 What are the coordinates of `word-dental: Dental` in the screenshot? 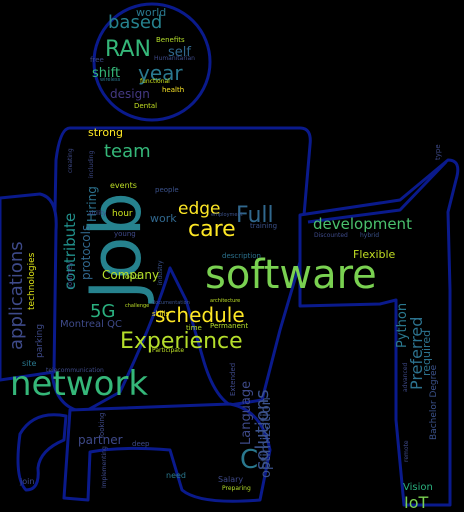 It's located at (145, 106).